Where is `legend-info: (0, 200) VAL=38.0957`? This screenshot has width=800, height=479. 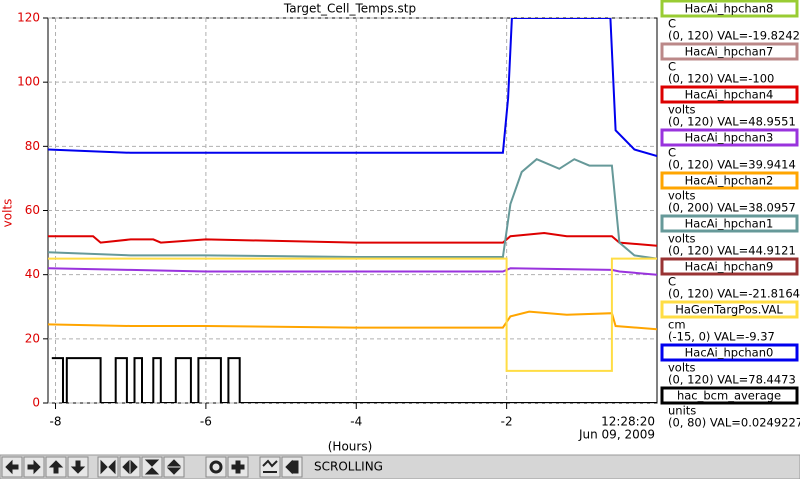
legend-info: (0, 200) VAL=38.0957 is located at coordinates (732, 208).